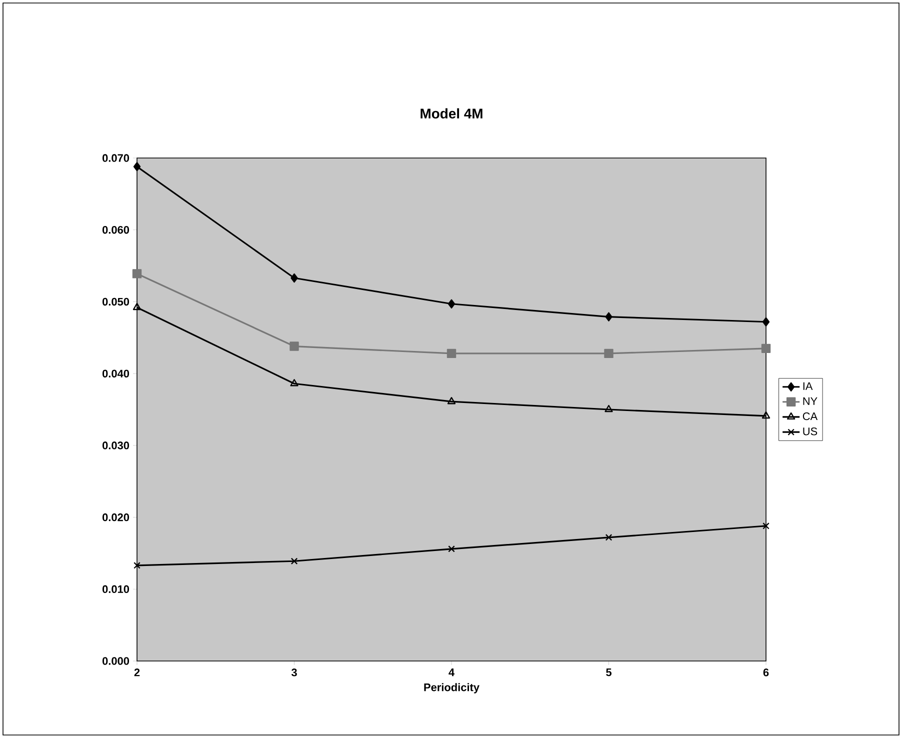 The width and height of the screenshot is (902, 738). Describe the element at coordinates (116, 302) in the screenshot. I see `y-tick-label: 0.050` at that location.